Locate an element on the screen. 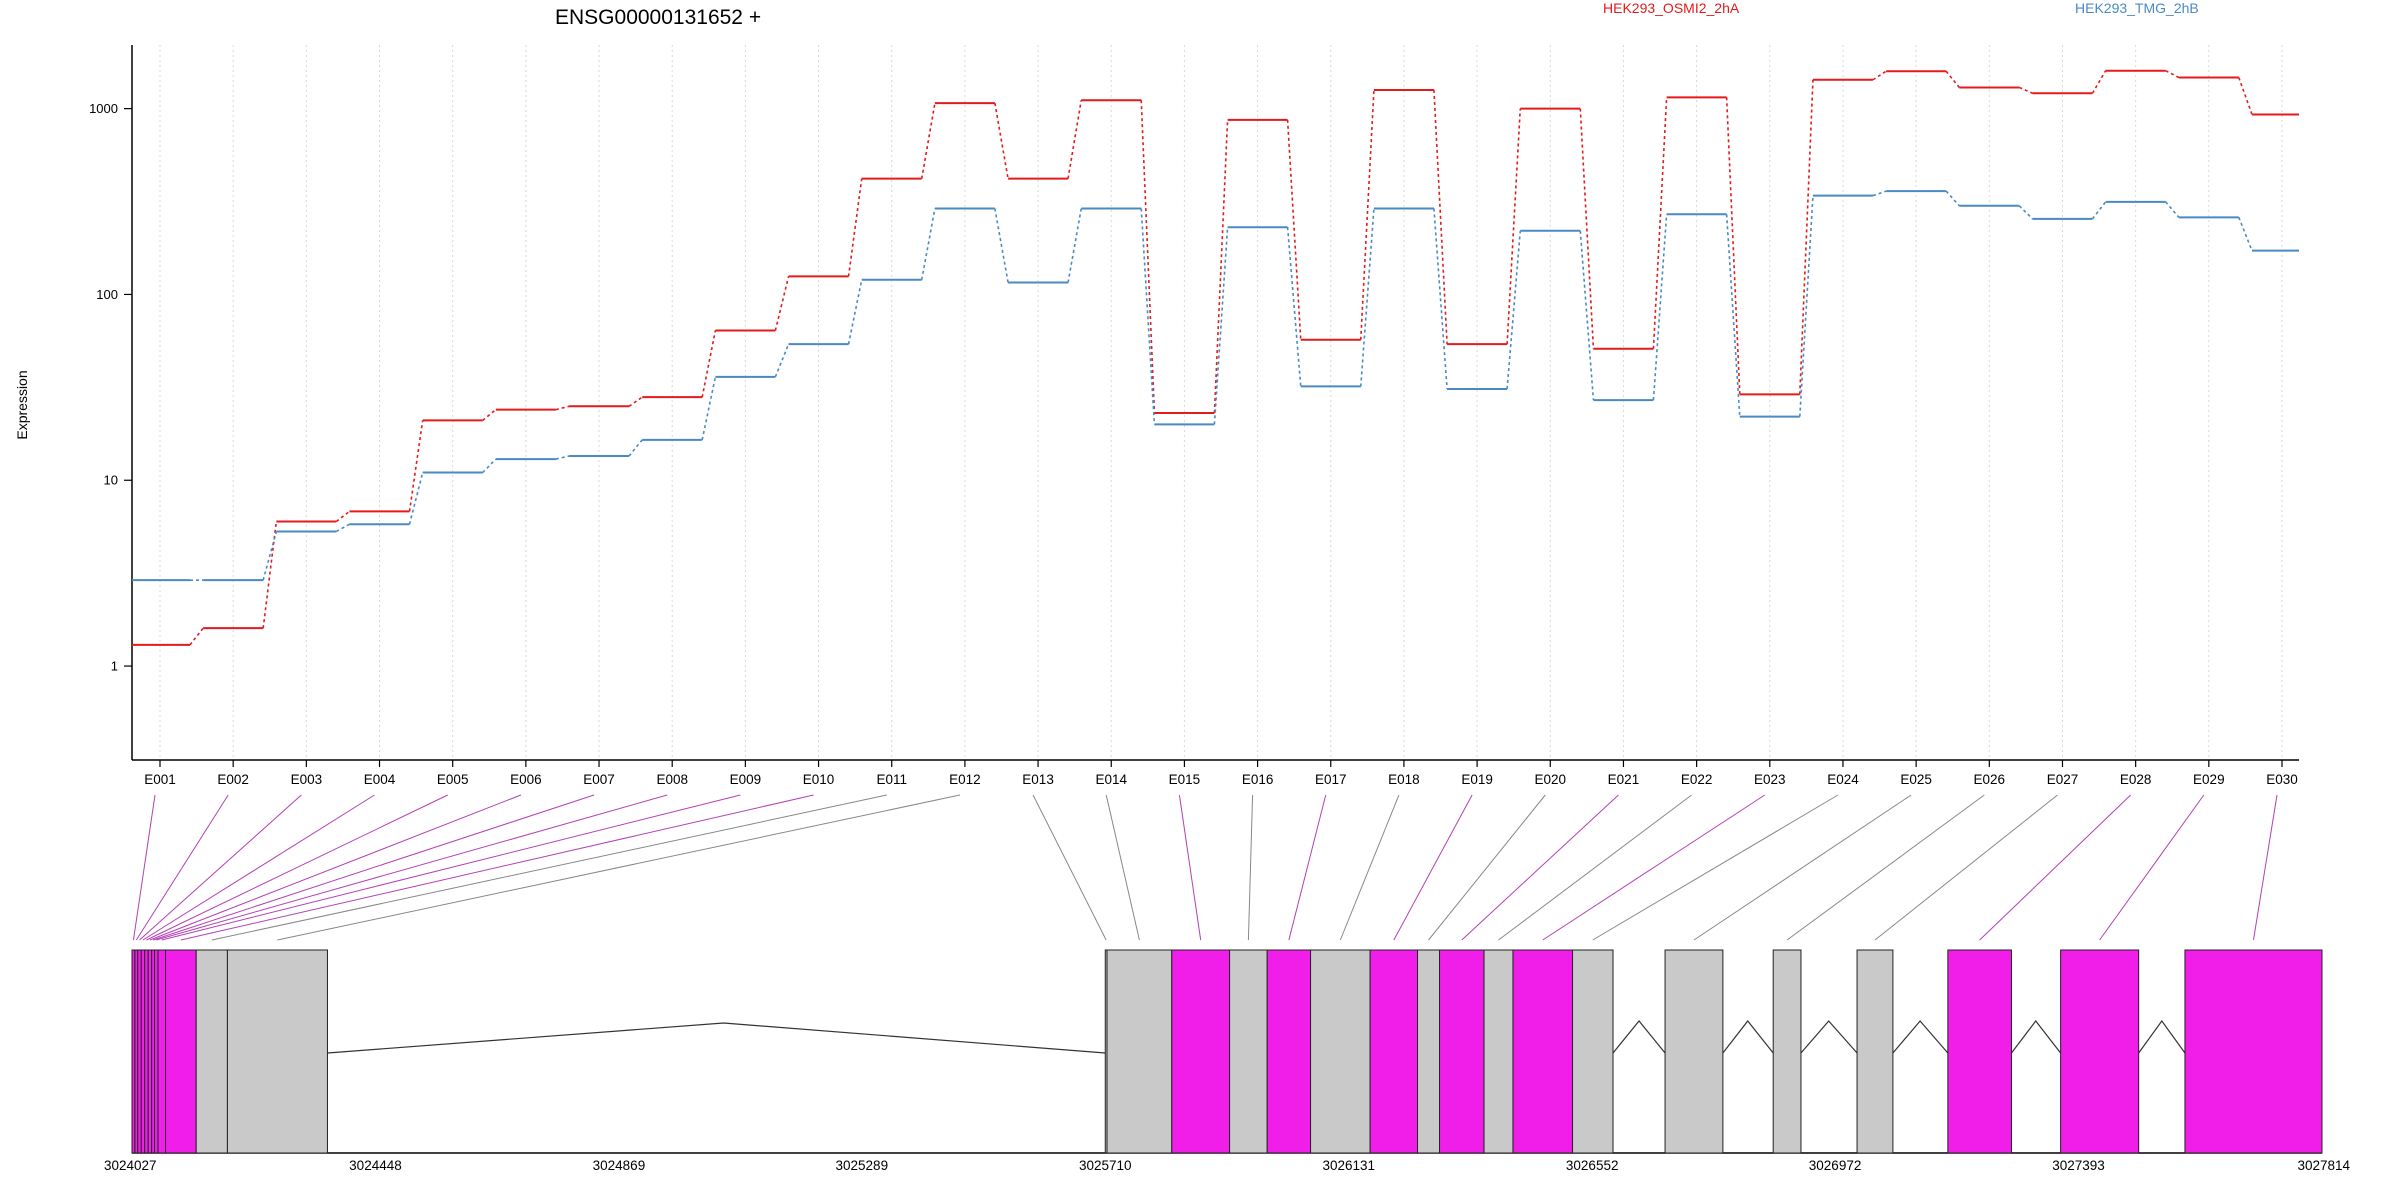 The width and height of the screenshot is (2400, 1200). connector-E019 is located at coordinates (1433, 867).